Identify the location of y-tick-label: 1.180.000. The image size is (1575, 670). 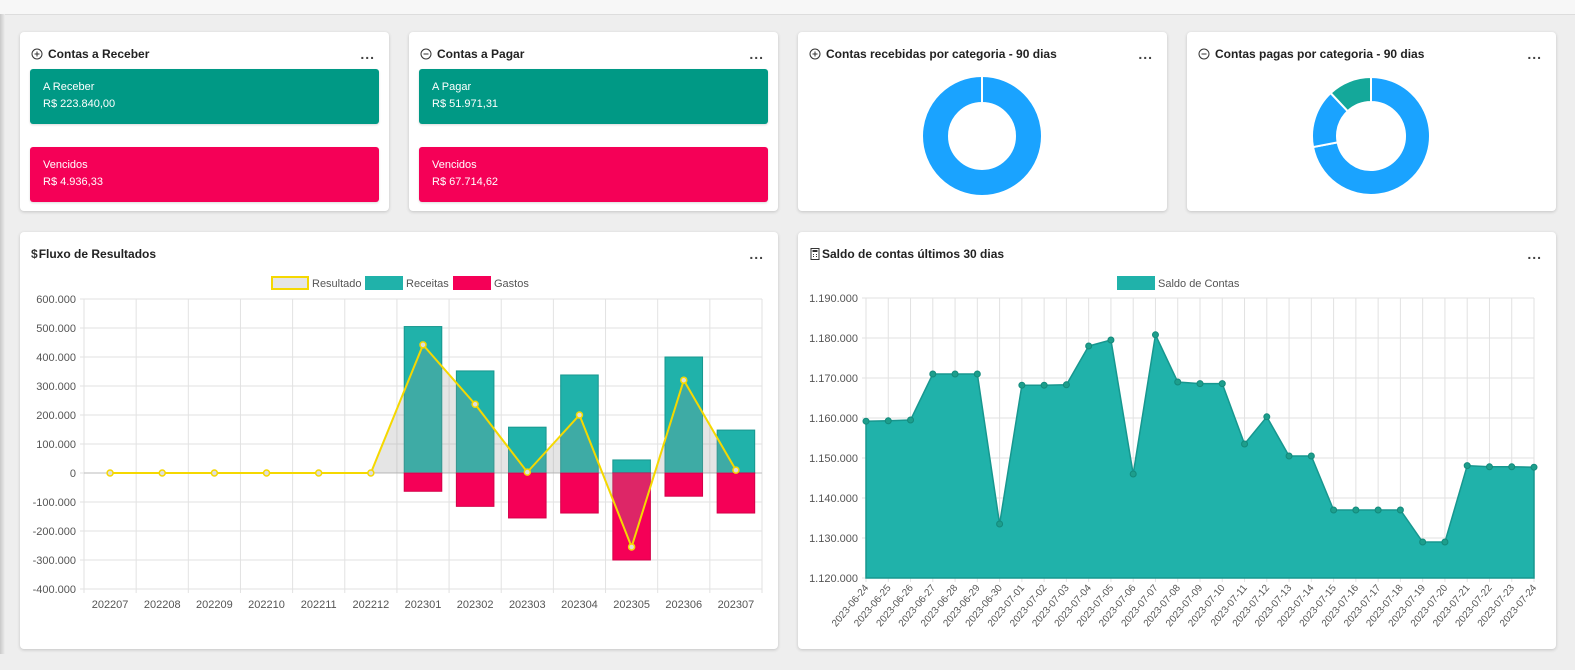
(833, 339).